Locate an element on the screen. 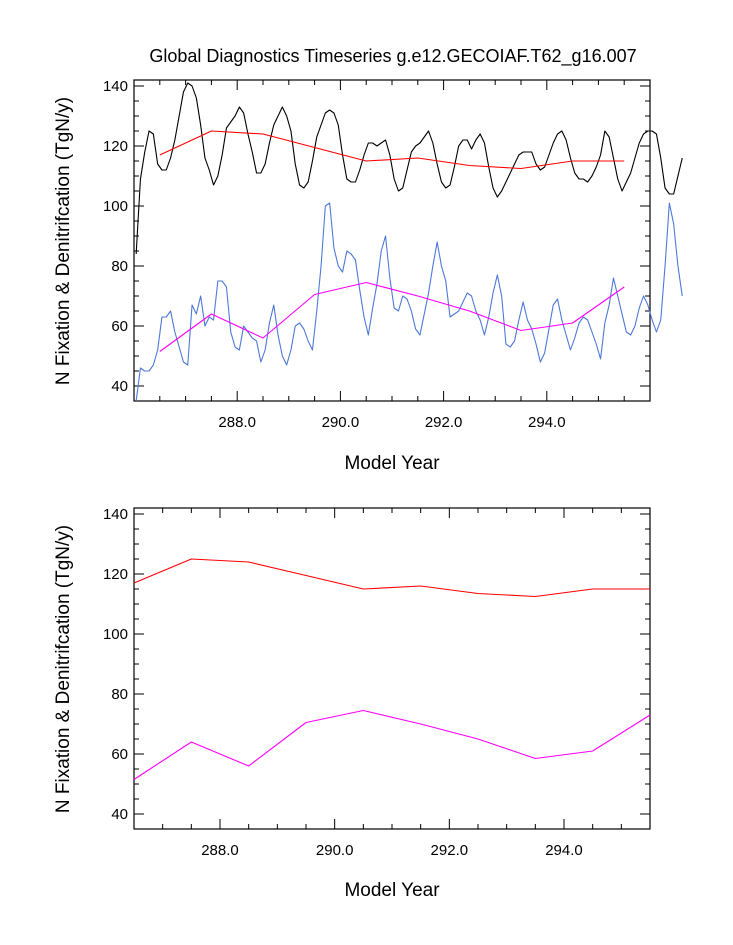 Image resolution: width=733 pixels, height=945 pixels. top-y-tick-label: 60 is located at coordinates (119, 326).